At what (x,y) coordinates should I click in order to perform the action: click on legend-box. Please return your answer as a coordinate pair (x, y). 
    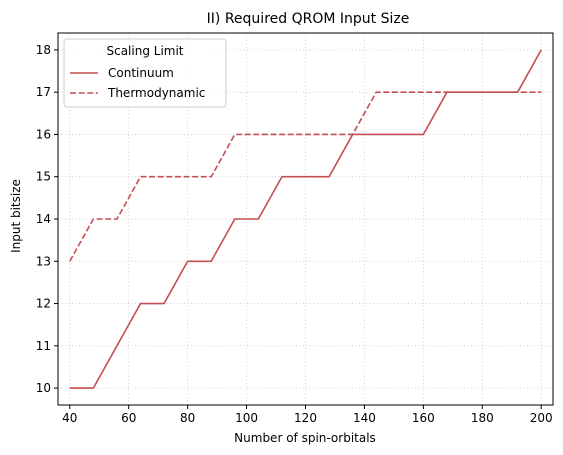
    Looking at the image, I should click on (145, 73).